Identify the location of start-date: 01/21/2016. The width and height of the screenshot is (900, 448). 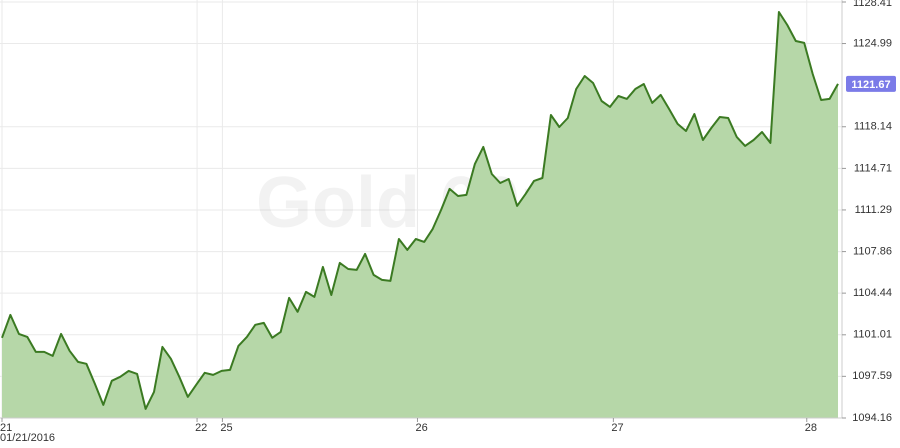
(27, 438).